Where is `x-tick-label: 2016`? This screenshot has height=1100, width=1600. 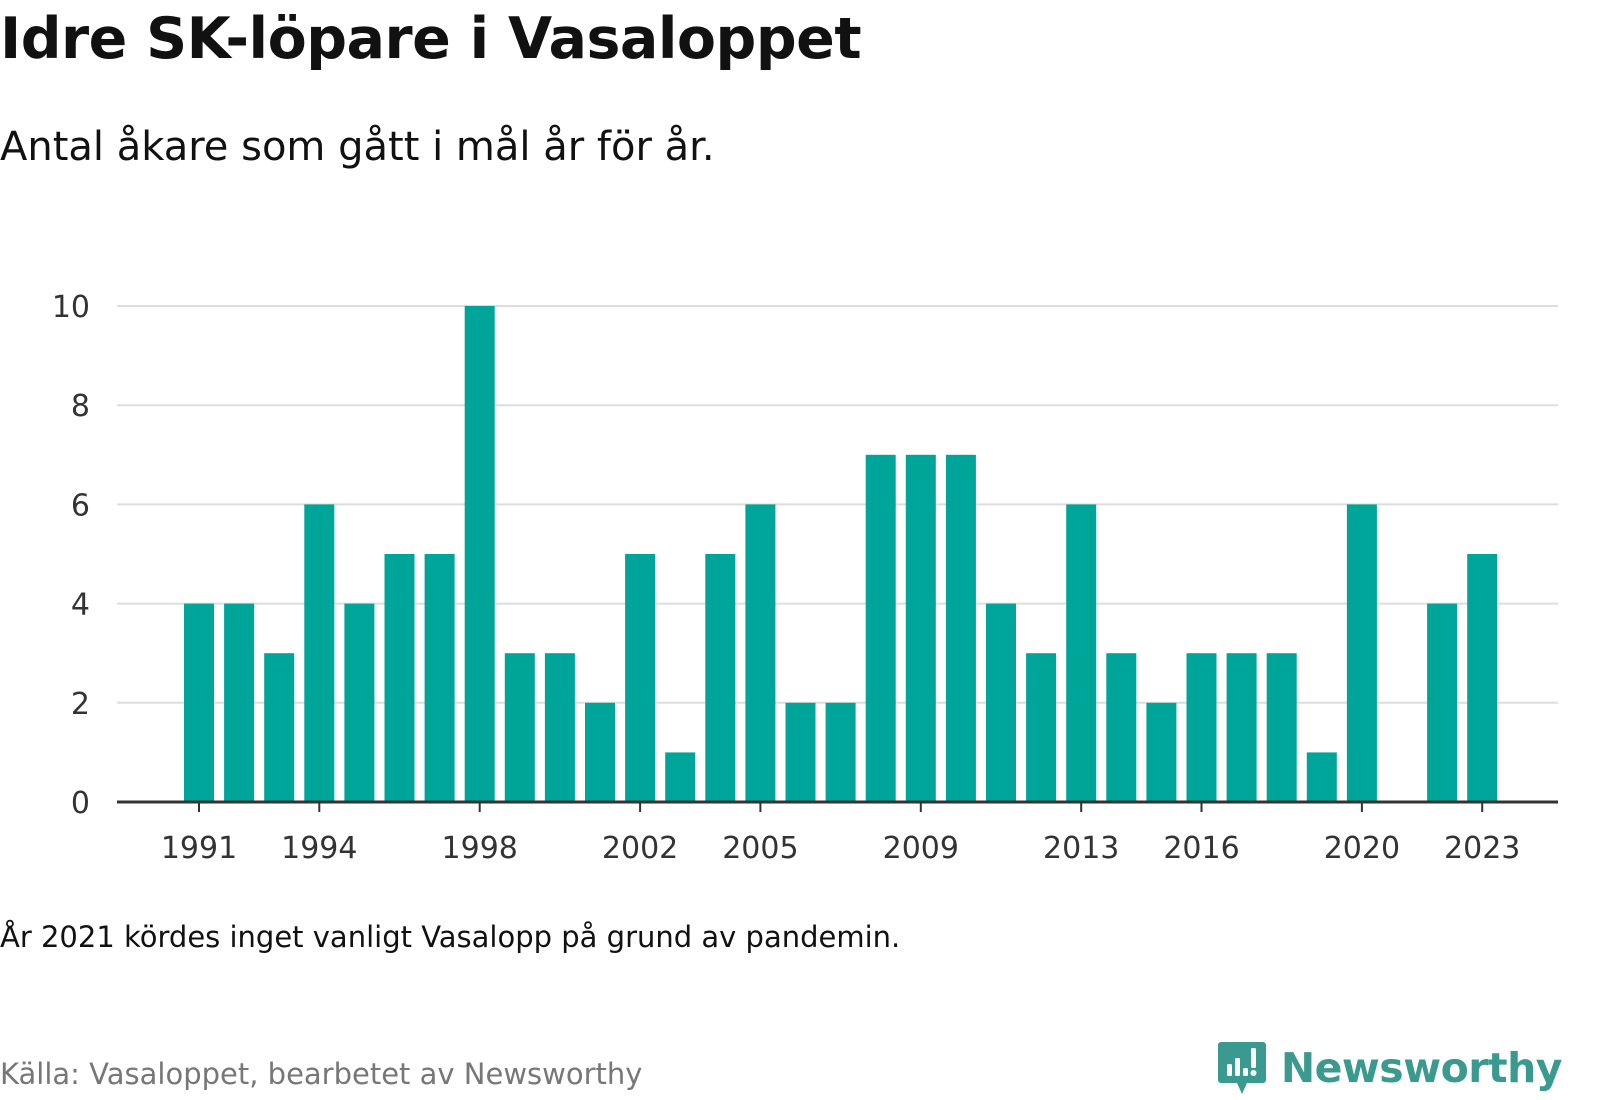
x-tick-label: 2016 is located at coordinates (1201, 848).